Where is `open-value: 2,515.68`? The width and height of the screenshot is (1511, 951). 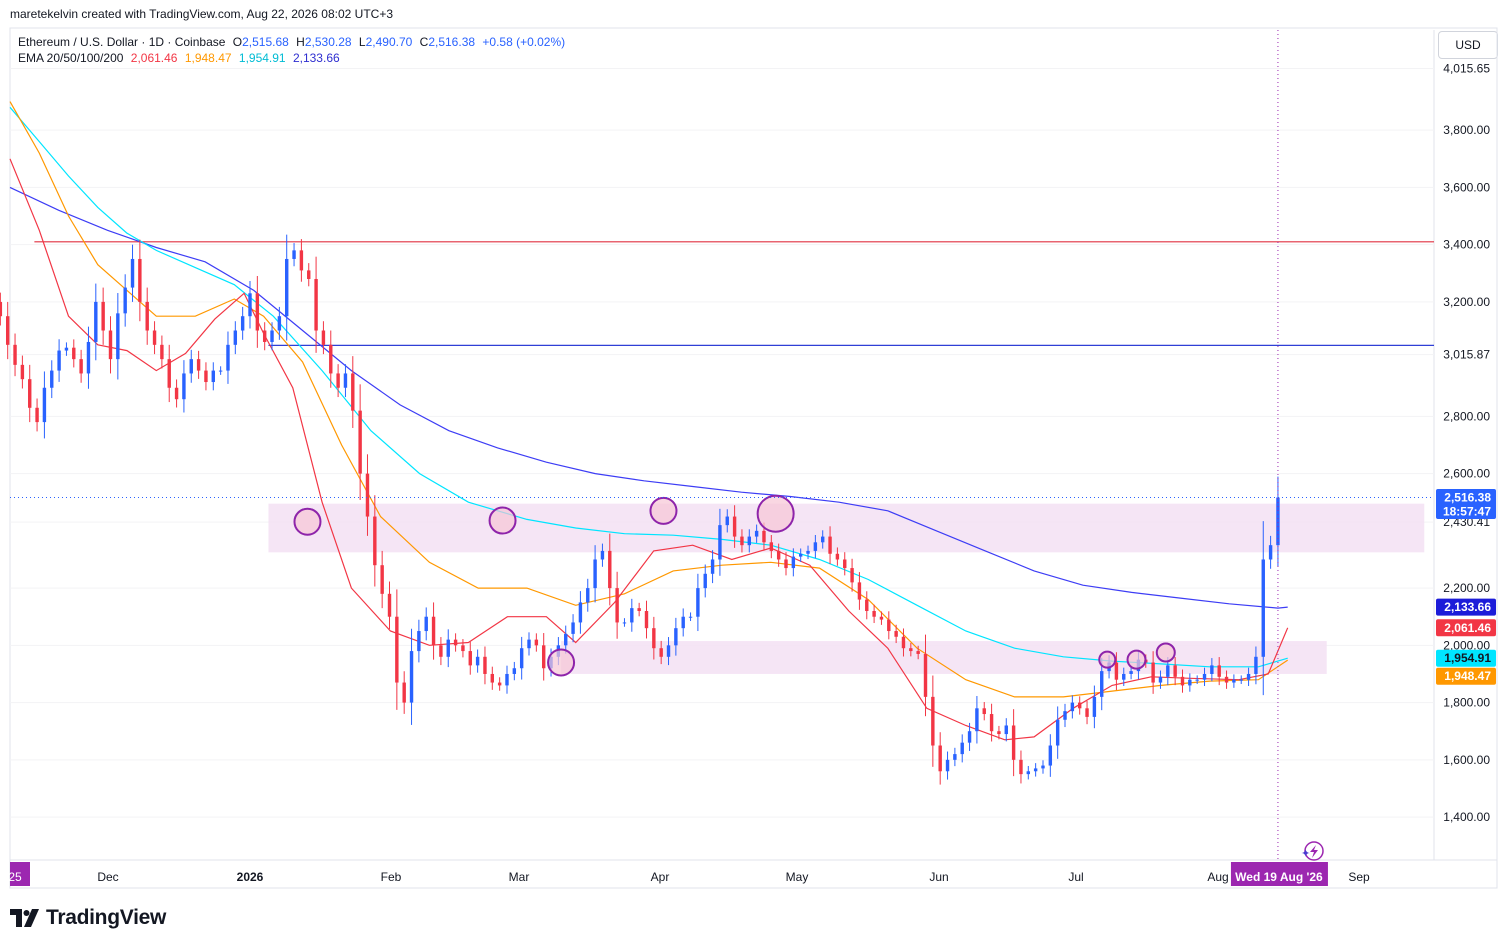 open-value: 2,515.68 is located at coordinates (265, 42).